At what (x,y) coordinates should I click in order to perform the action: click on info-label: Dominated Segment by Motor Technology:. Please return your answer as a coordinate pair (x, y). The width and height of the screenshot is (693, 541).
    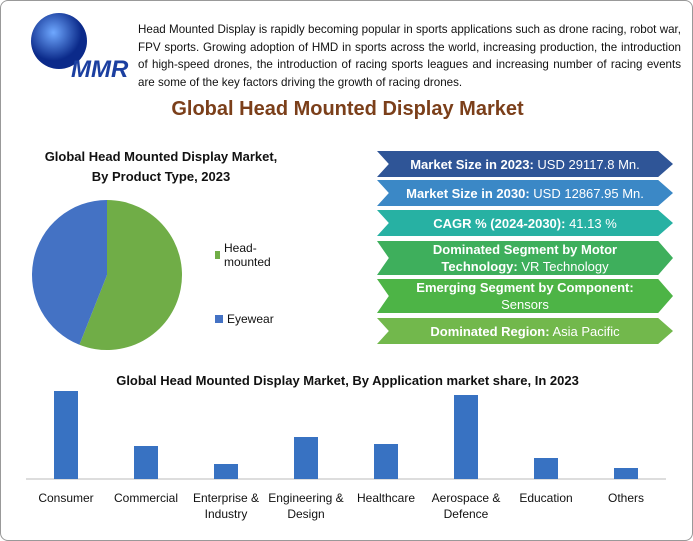
    Looking at the image, I should click on (525, 258).